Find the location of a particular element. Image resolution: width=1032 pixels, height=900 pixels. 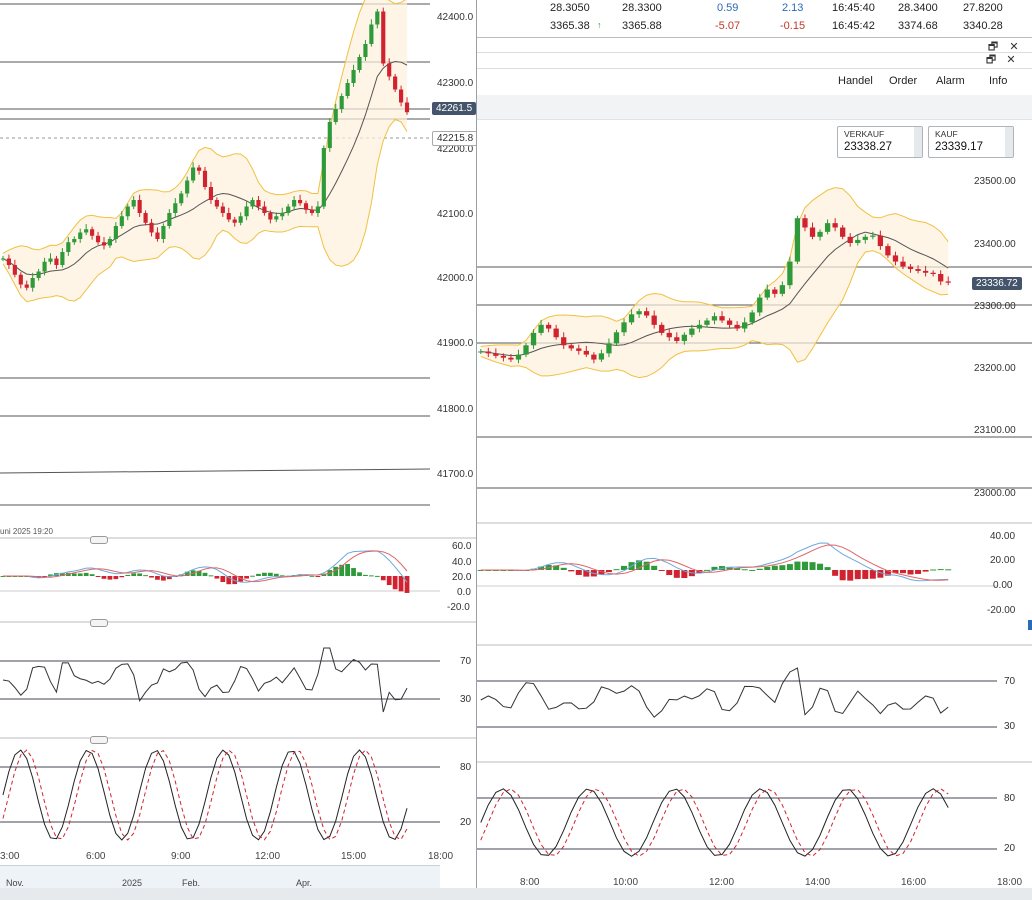

price-tick: 42300.0 is located at coordinates (455, 83).